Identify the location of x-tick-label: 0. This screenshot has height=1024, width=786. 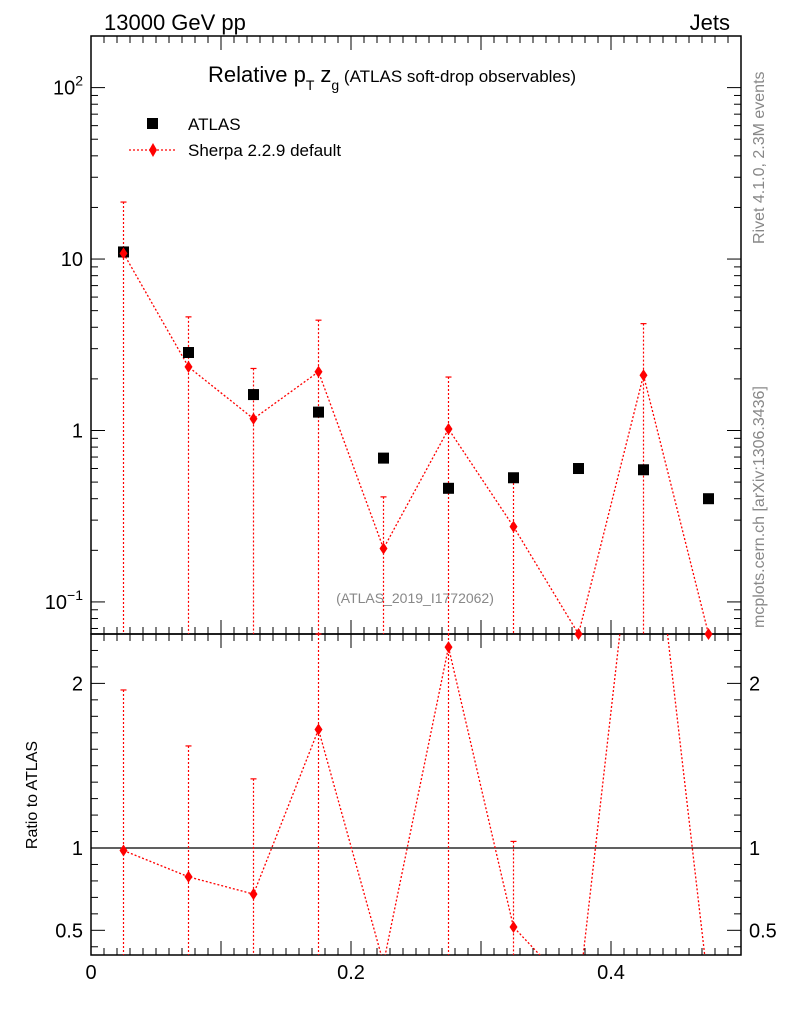
(90, 973).